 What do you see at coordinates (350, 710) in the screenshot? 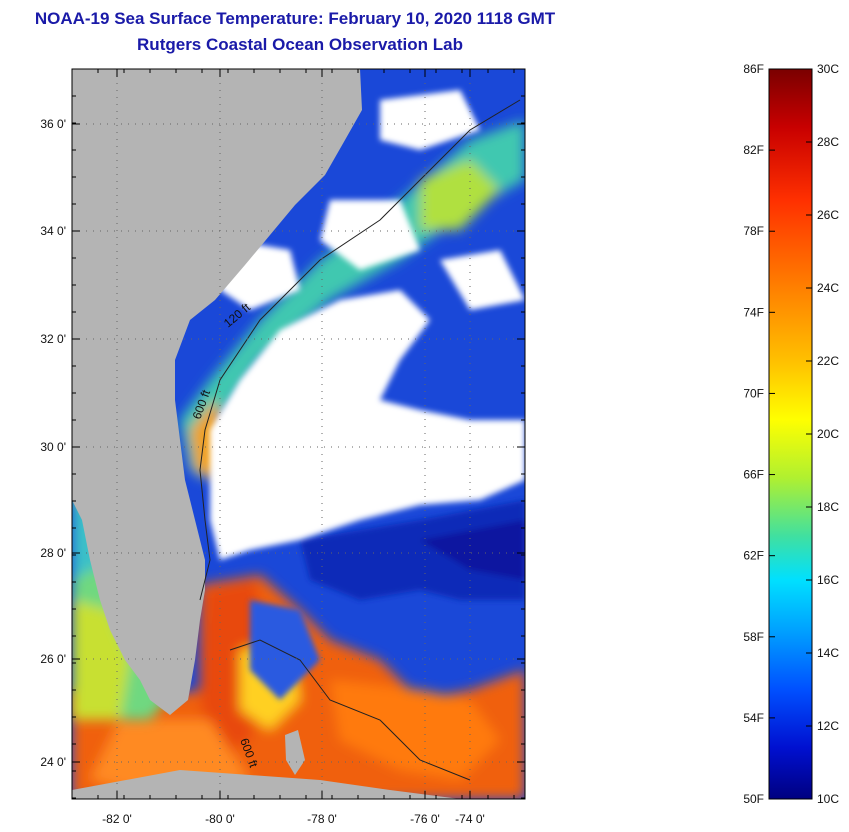
I see `isobath-contour-south` at bounding box center [350, 710].